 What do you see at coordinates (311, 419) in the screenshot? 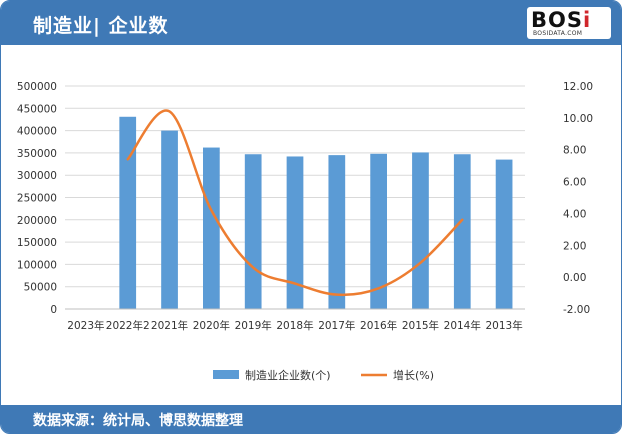
I see `footer-bar: 数据来源：统计局、博思数据整理` at bounding box center [311, 419].